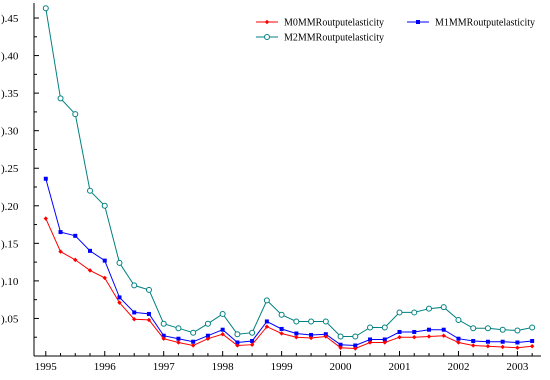 The image size is (550, 380). Describe the element at coordinates (458, 367) in the screenshot. I see `x-tick-label: 2002` at that location.